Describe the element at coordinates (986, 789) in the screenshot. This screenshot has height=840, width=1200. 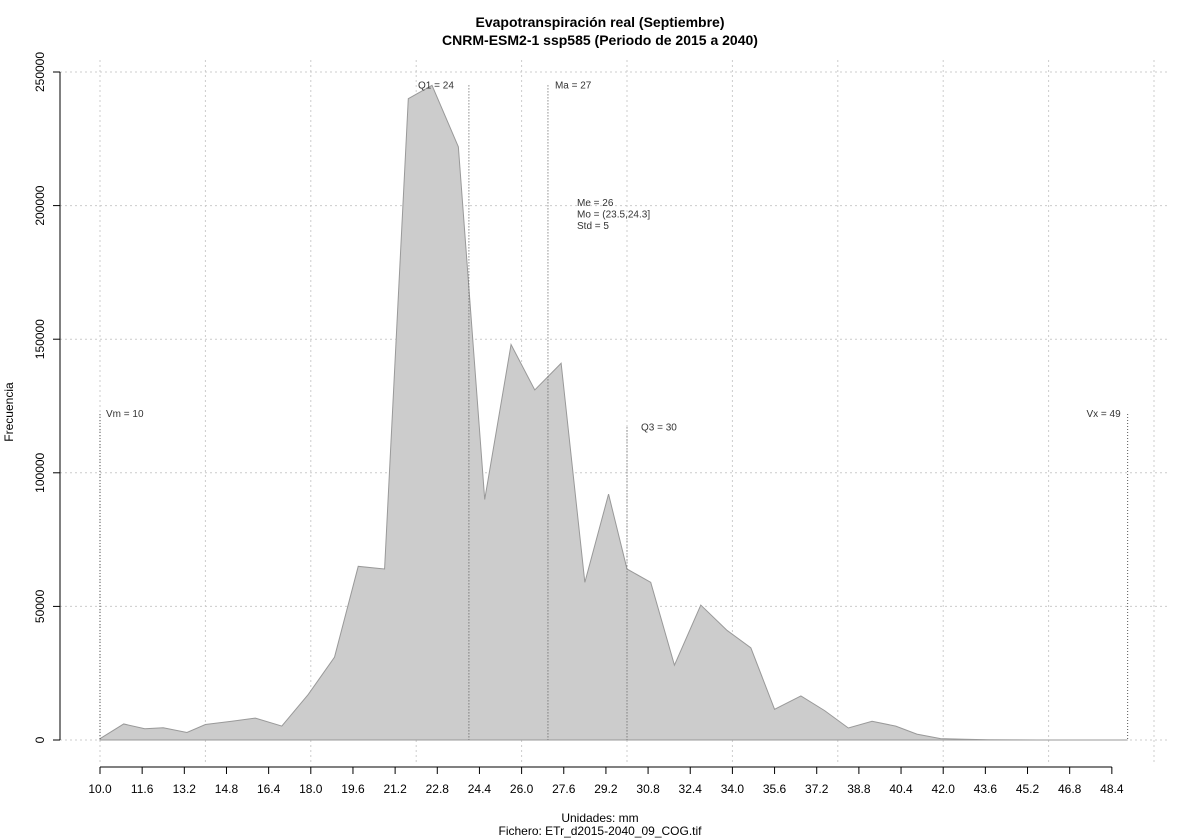
I see `x-tick-label: 43.6` at that location.